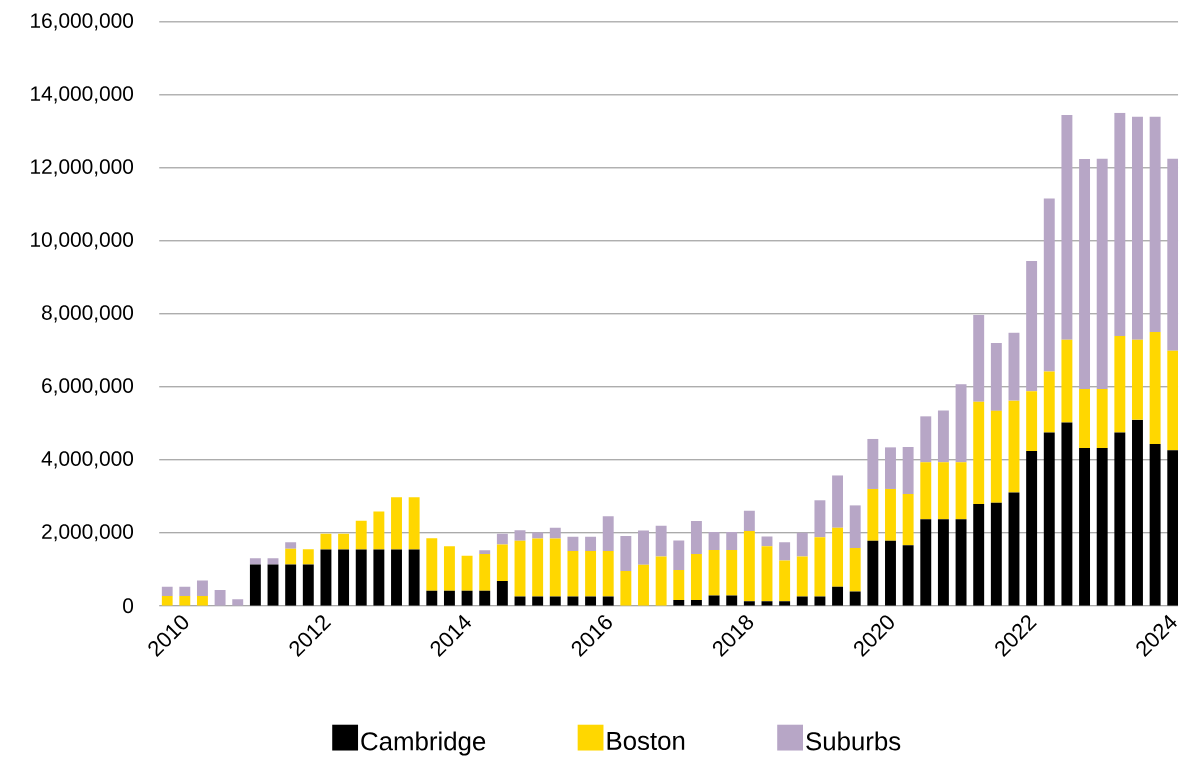  Describe the element at coordinates (82, 22) in the screenshot. I see `y-tick-label: 16,000,000` at that location.